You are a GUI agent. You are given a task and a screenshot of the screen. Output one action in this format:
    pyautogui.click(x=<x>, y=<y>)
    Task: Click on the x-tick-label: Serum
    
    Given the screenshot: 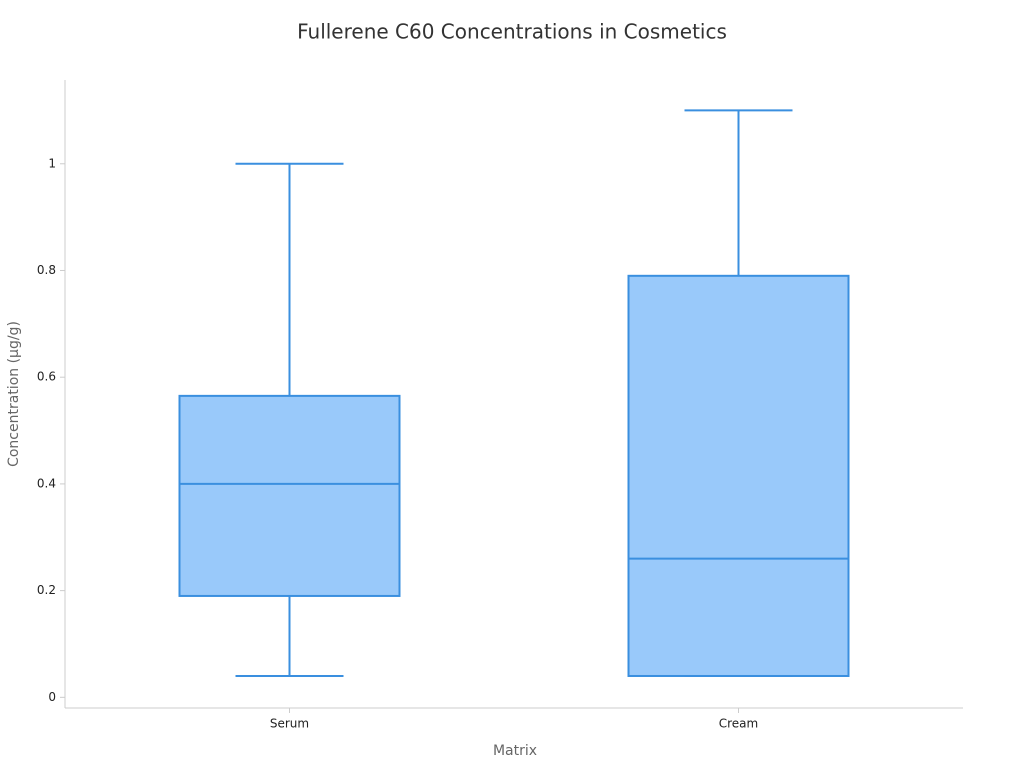 What is the action you would take?
    pyautogui.click(x=289, y=724)
    